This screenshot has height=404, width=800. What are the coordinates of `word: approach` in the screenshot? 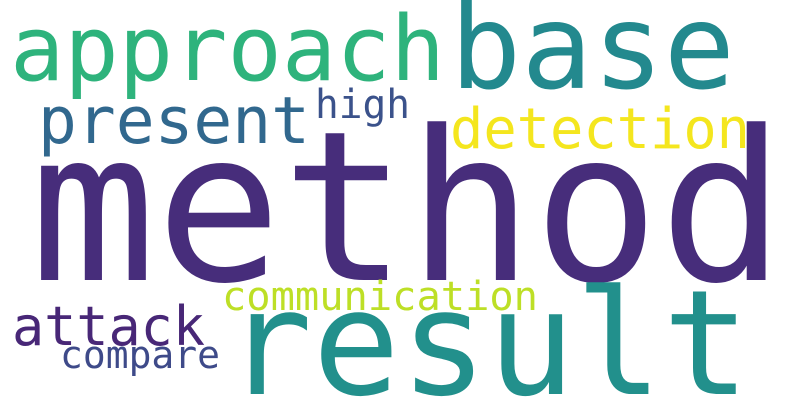 It's located at (227, 51).